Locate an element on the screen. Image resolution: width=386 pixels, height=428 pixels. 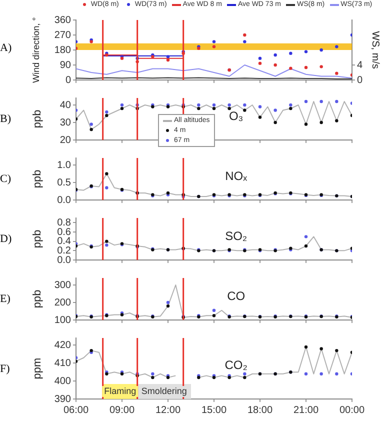
x-tick-label: 12:00 is located at coordinates (168, 410).